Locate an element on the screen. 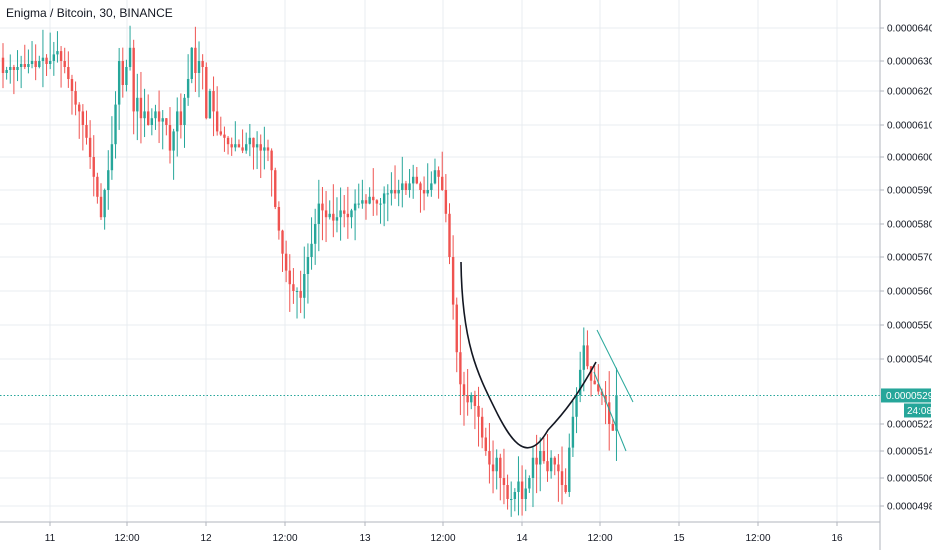 This screenshot has height=555, width=932. x-tick-label: 16 is located at coordinates (837, 538).